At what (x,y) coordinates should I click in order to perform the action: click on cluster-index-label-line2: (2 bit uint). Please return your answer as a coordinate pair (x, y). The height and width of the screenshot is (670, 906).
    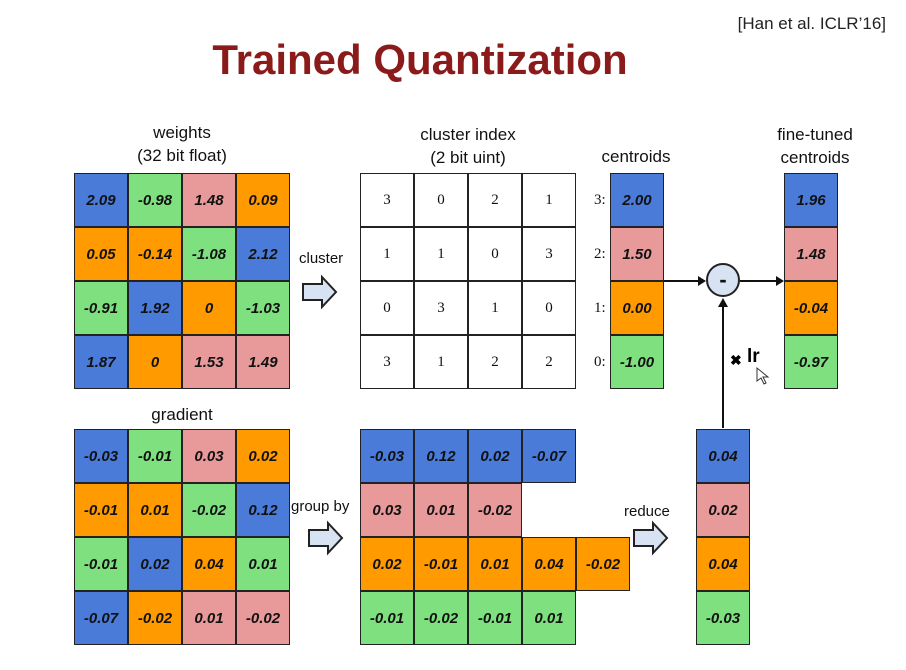
    Looking at the image, I should click on (468, 157).